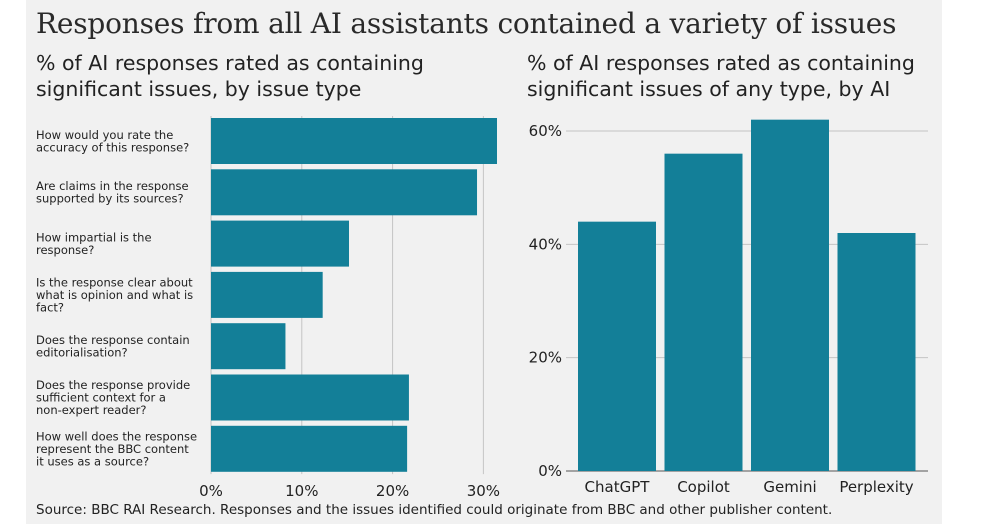  Describe the element at coordinates (94, 243) in the screenshot. I see `category-label: How impartial is the response?` at that location.